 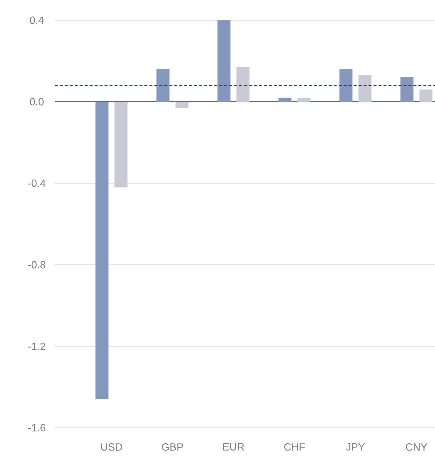 I want to click on x-tick-label: CHF, so click(x=294, y=447).